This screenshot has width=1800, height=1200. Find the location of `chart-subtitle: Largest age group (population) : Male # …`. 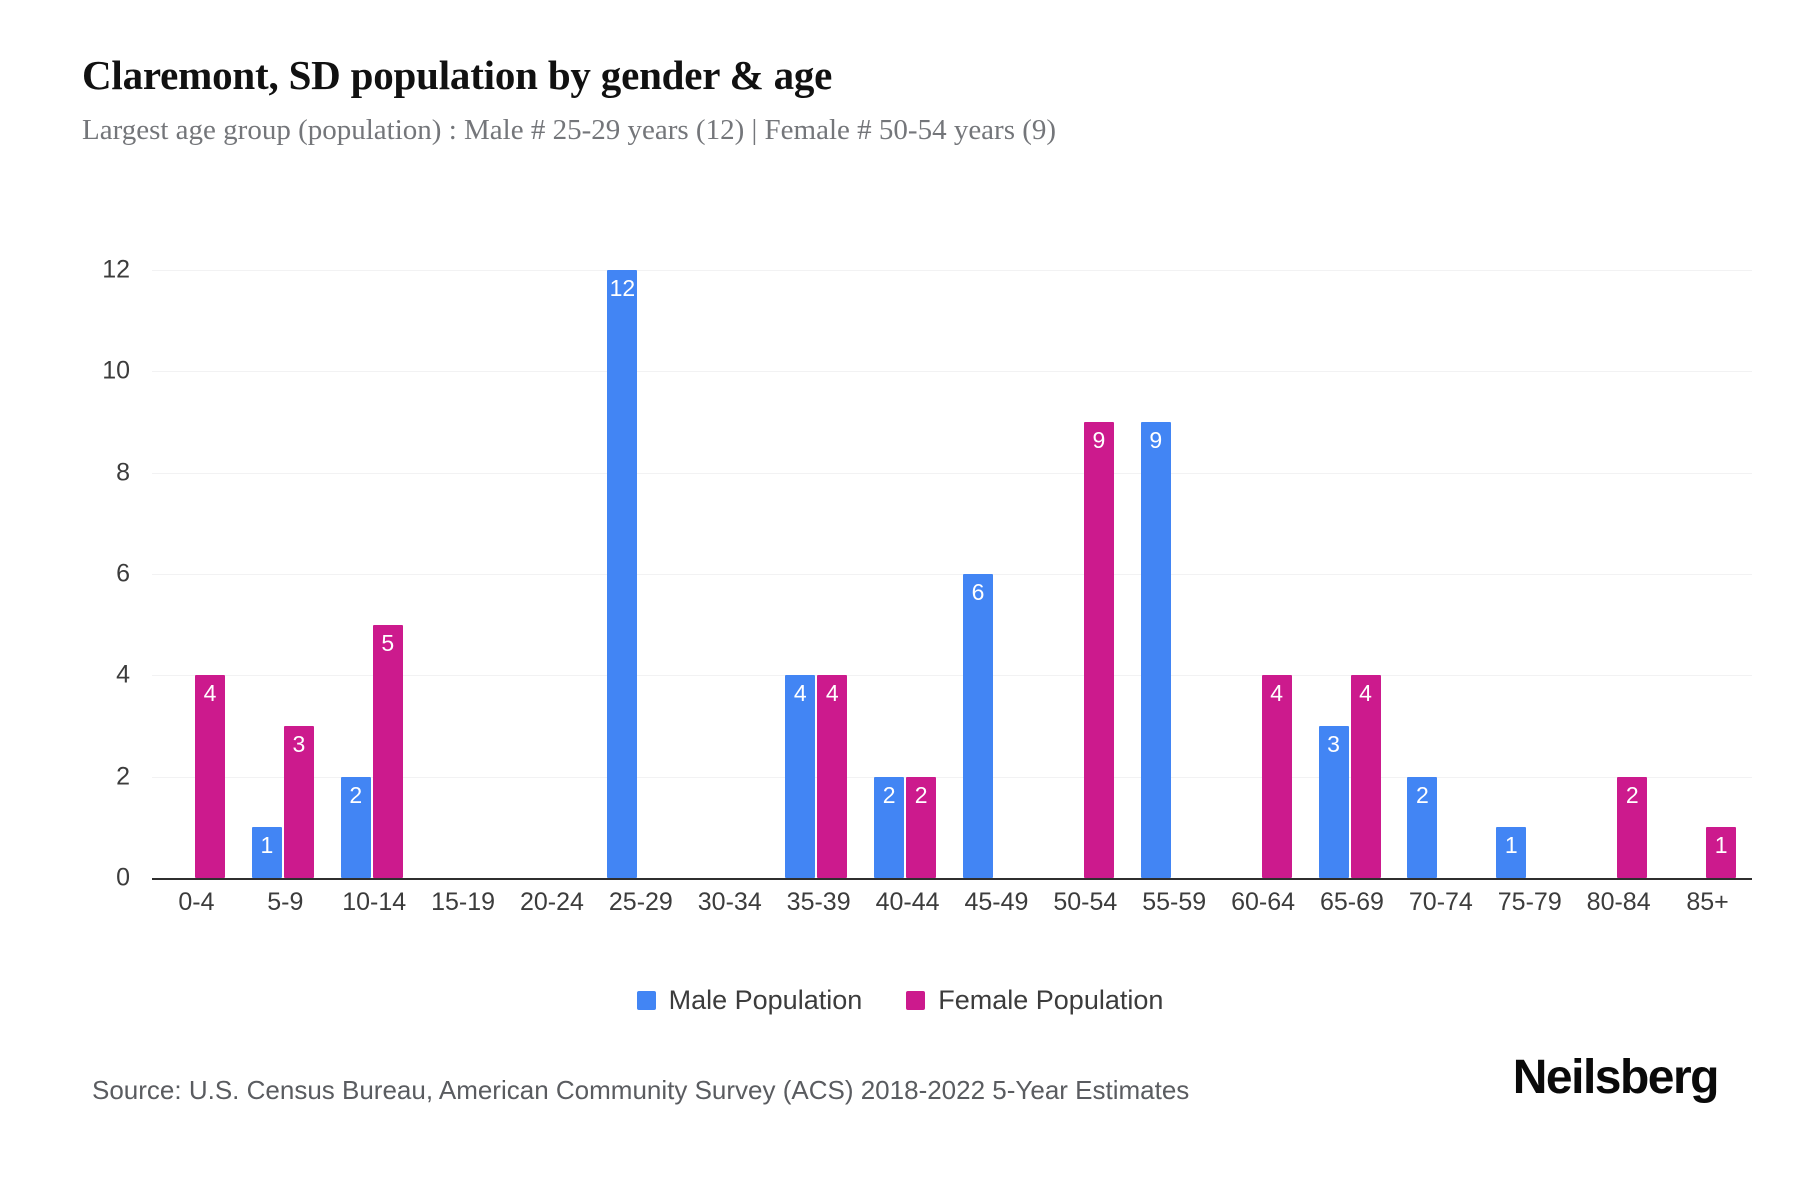

chart-subtitle: Largest age group (population) : Male # … is located at coordinates (569, 130).